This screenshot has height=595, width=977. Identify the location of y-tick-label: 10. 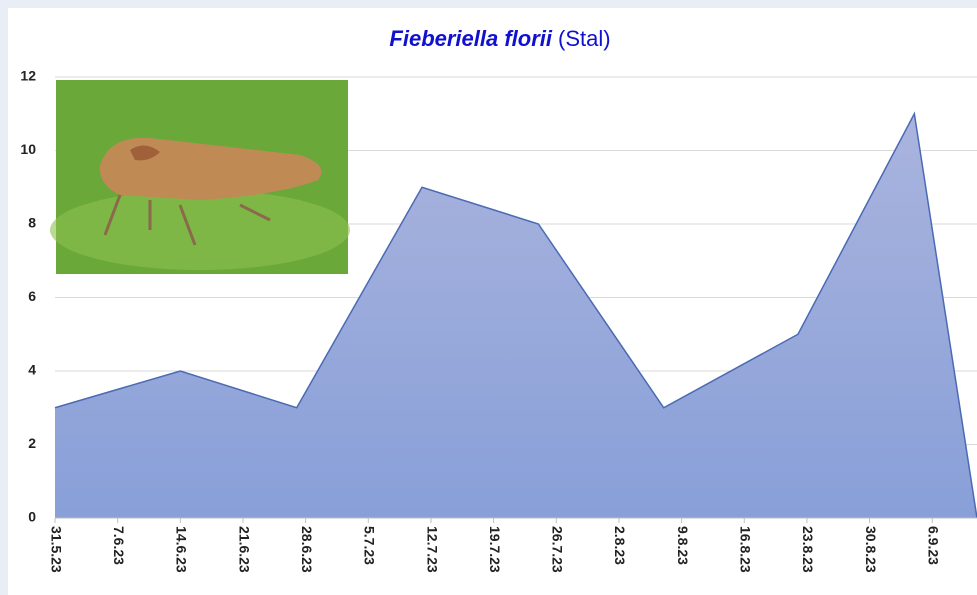
(28, 149).